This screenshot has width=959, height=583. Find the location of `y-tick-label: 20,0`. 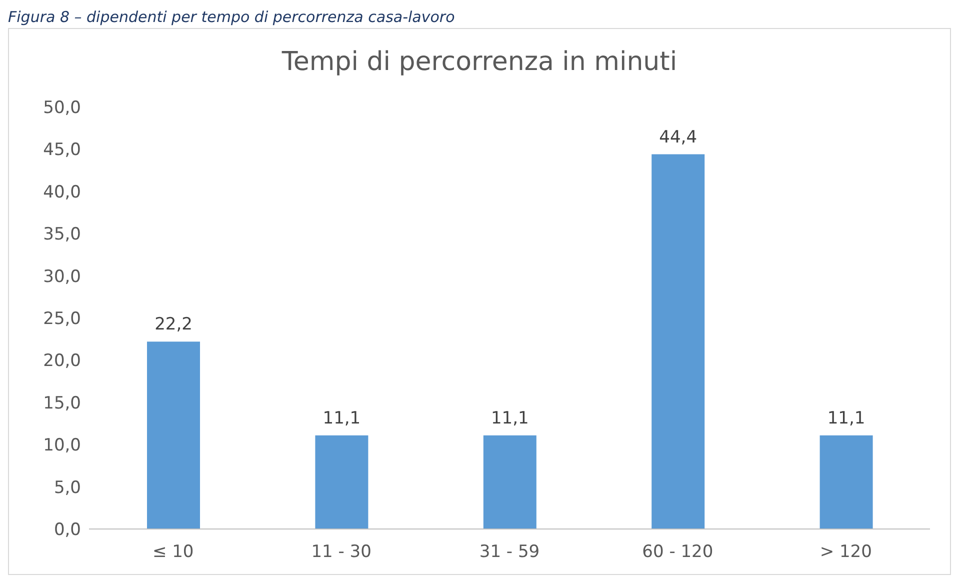

y-tick-label: 20,0 is located at coordinates (62, 361).